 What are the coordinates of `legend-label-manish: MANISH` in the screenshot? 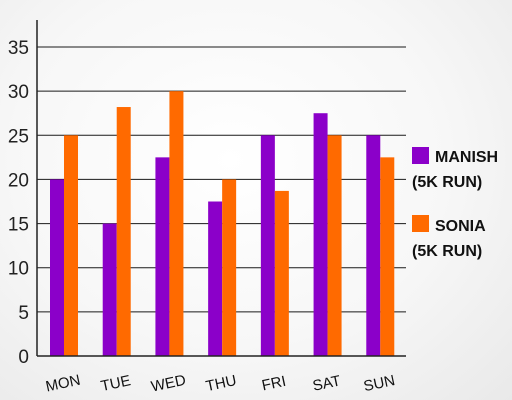 It's located at (466, 157).